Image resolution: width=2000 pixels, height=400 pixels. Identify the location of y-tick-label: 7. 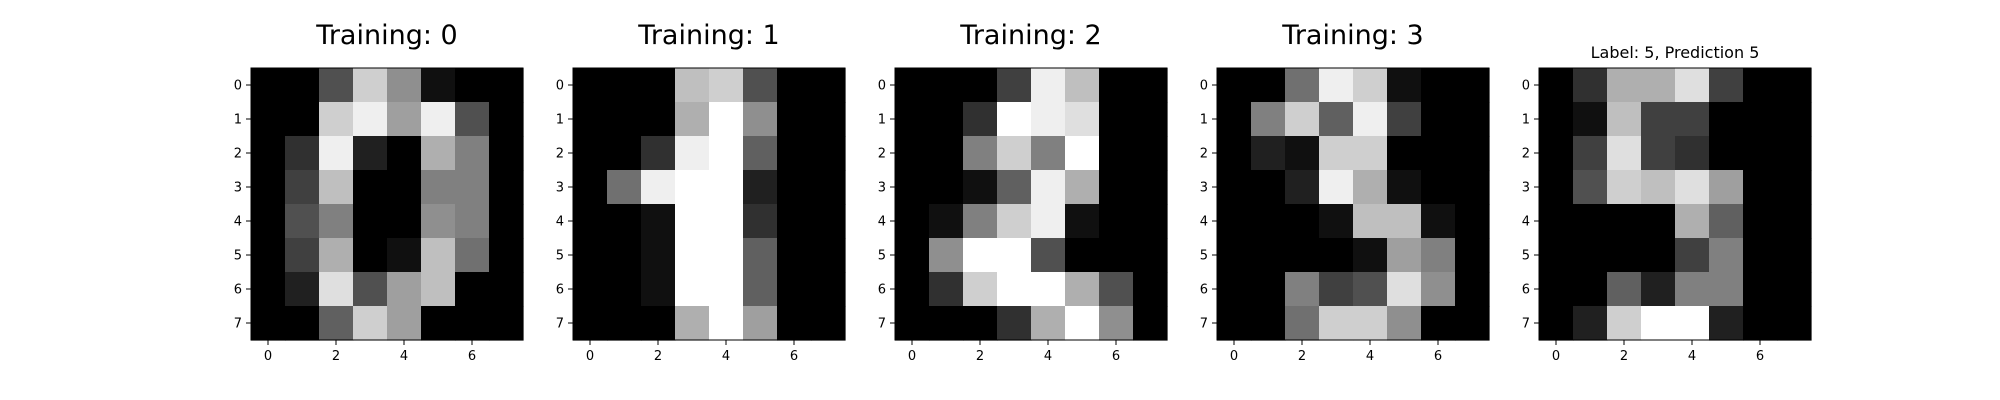
(1204, 324).